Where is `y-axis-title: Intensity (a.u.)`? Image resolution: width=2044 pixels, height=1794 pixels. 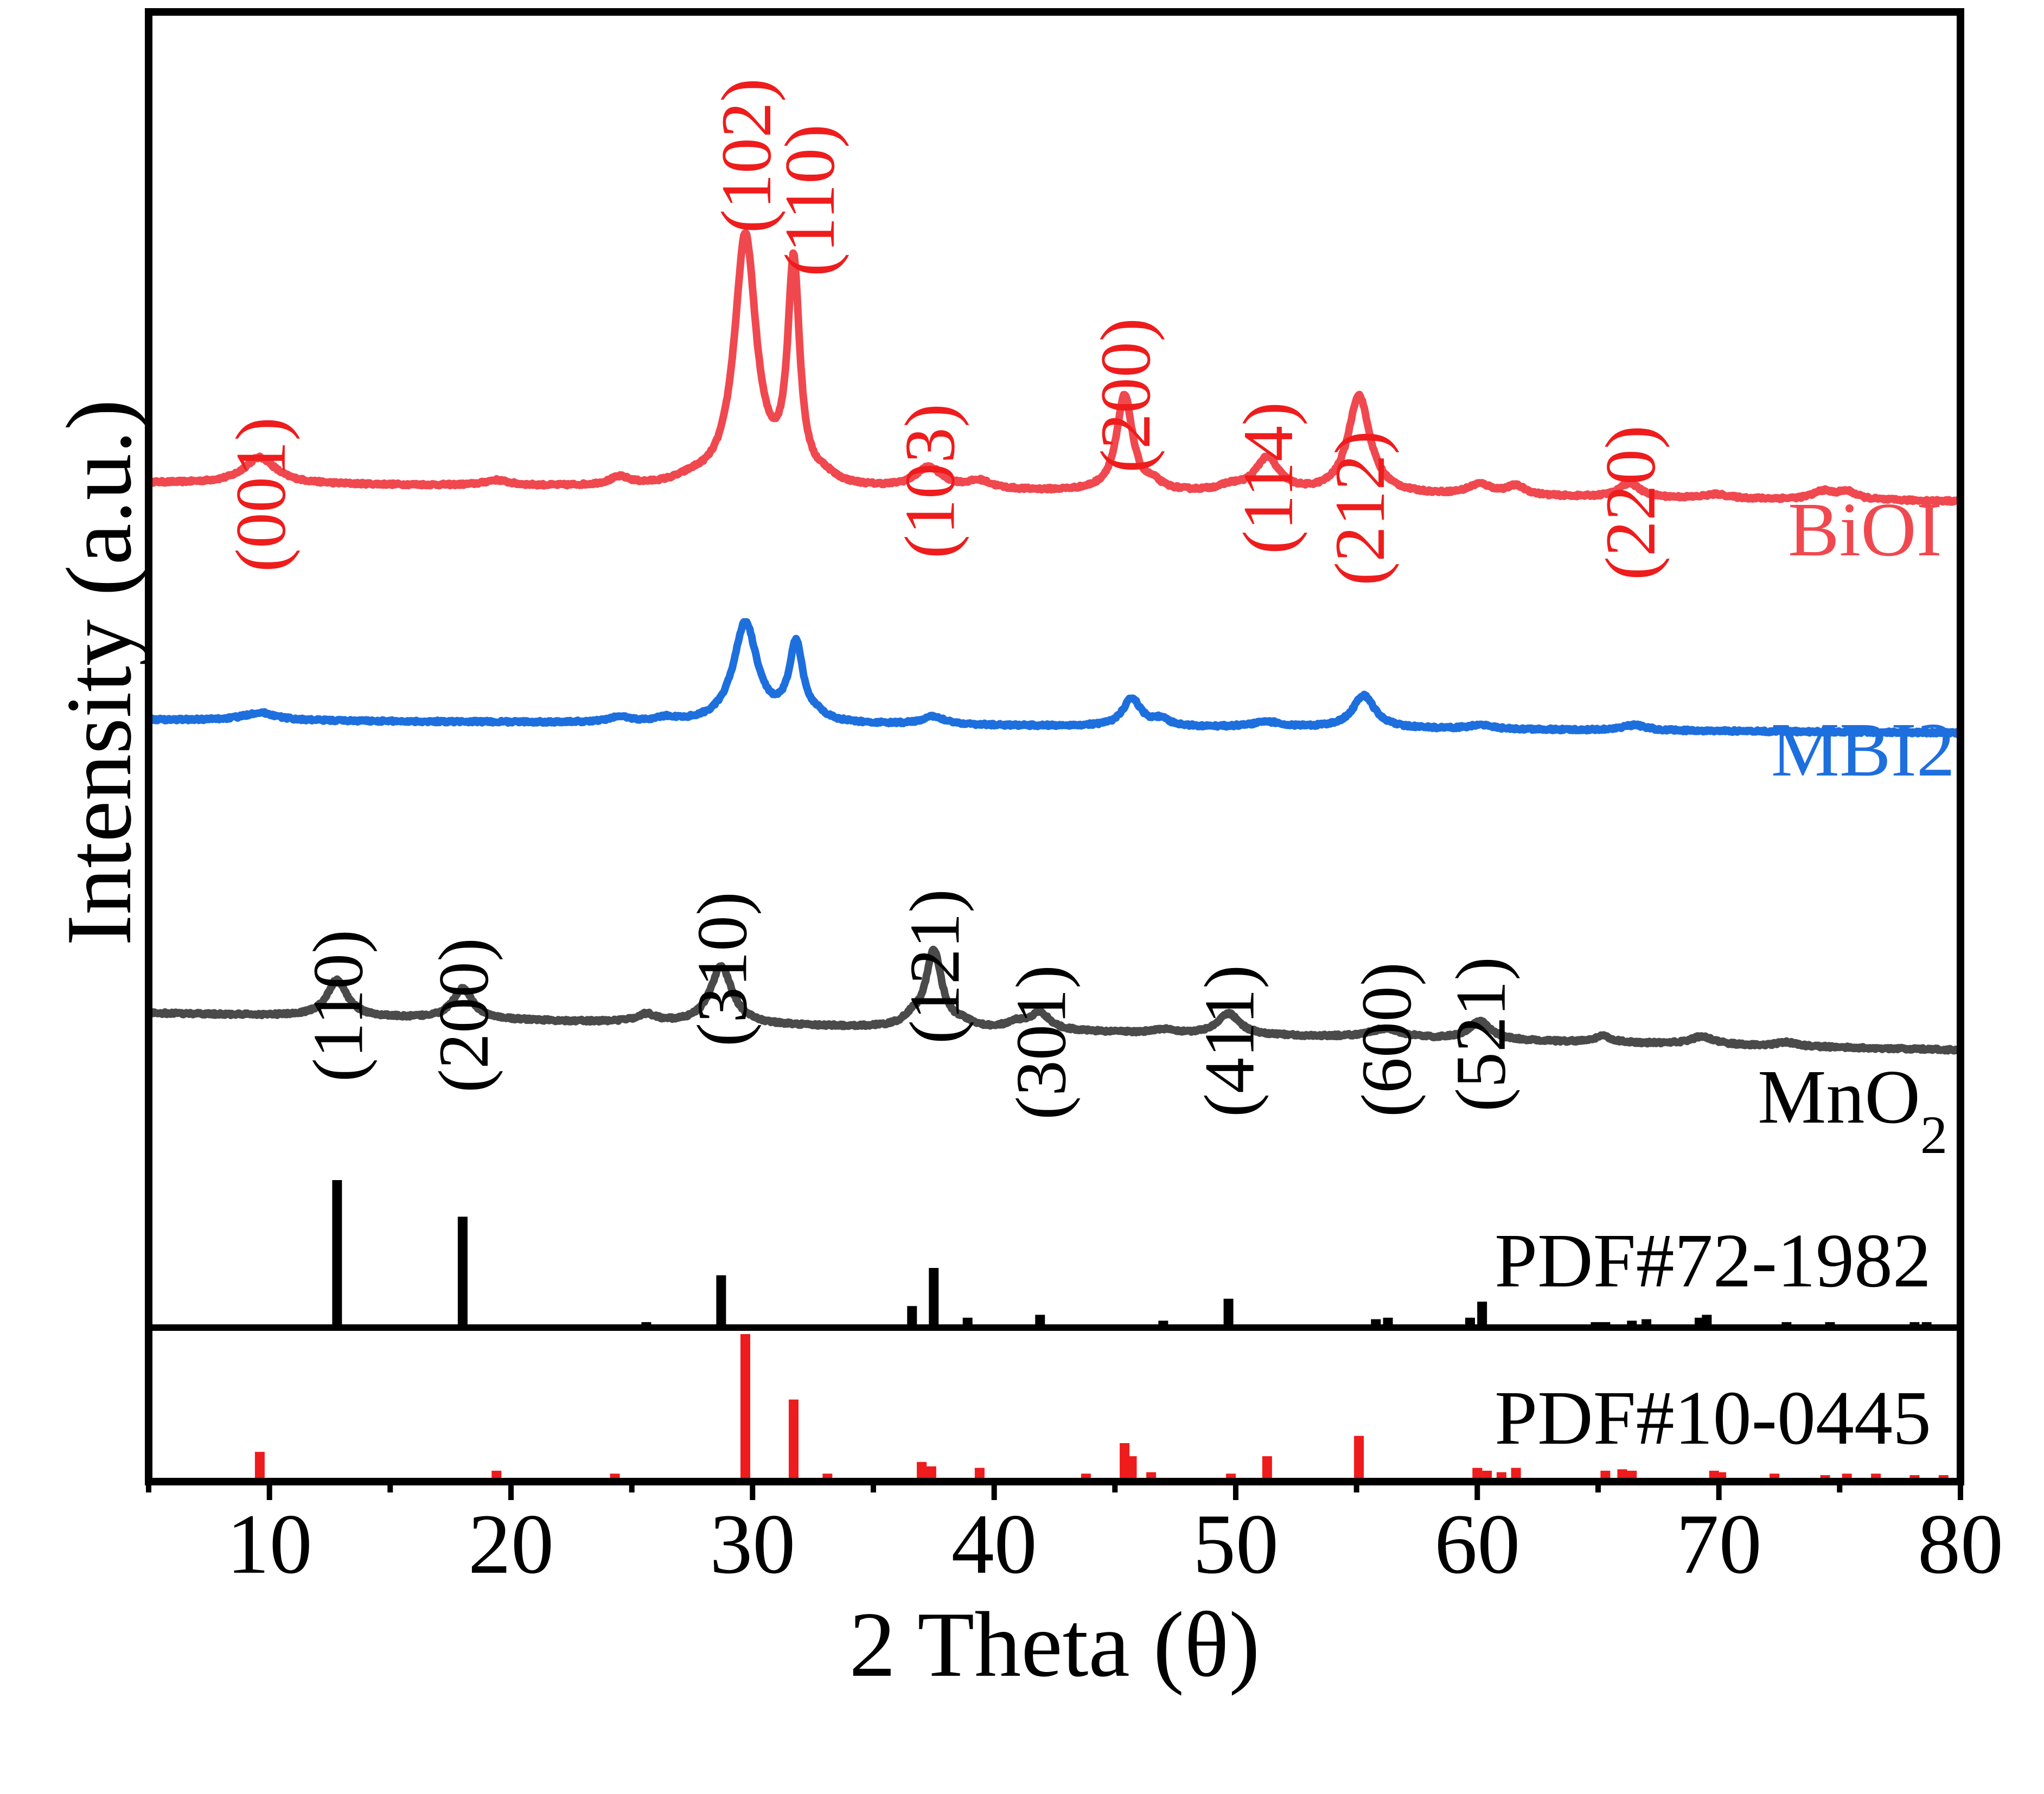 y-axis-title: Intensity (a.u.) is located at coordinates (99, 672).